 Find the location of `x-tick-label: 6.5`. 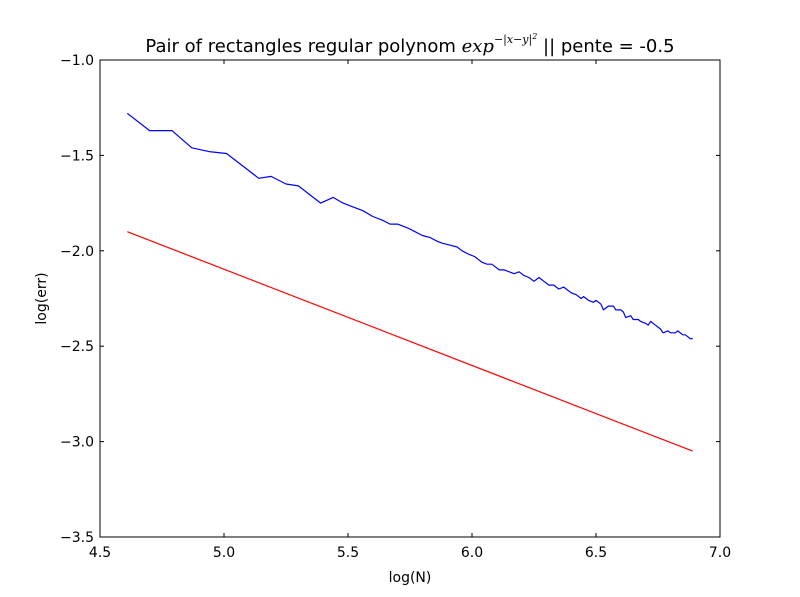

x-tick-label: 6.5 is located at coordinates (596, 553).